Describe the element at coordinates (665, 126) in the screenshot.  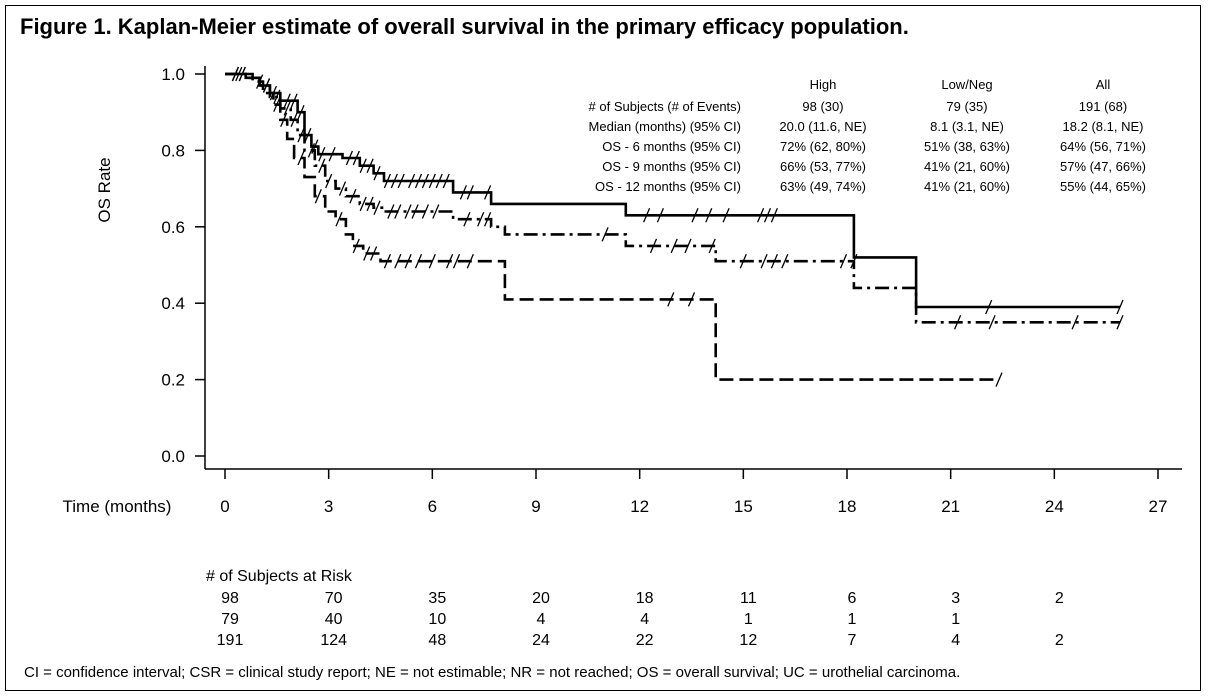
I see `stats-row-label: Median (months) (95% CI)` at that location.